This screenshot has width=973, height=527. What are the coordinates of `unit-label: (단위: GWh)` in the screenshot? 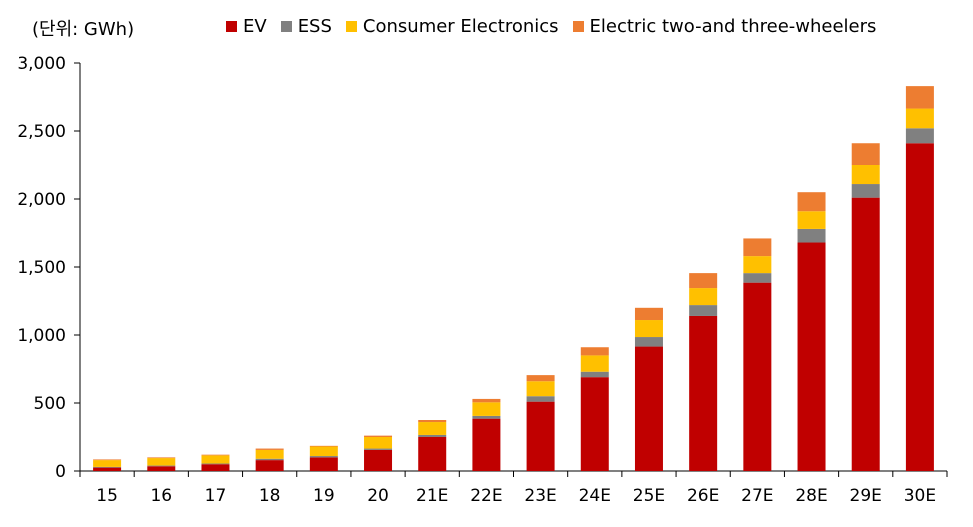 It's located at (83, 29).